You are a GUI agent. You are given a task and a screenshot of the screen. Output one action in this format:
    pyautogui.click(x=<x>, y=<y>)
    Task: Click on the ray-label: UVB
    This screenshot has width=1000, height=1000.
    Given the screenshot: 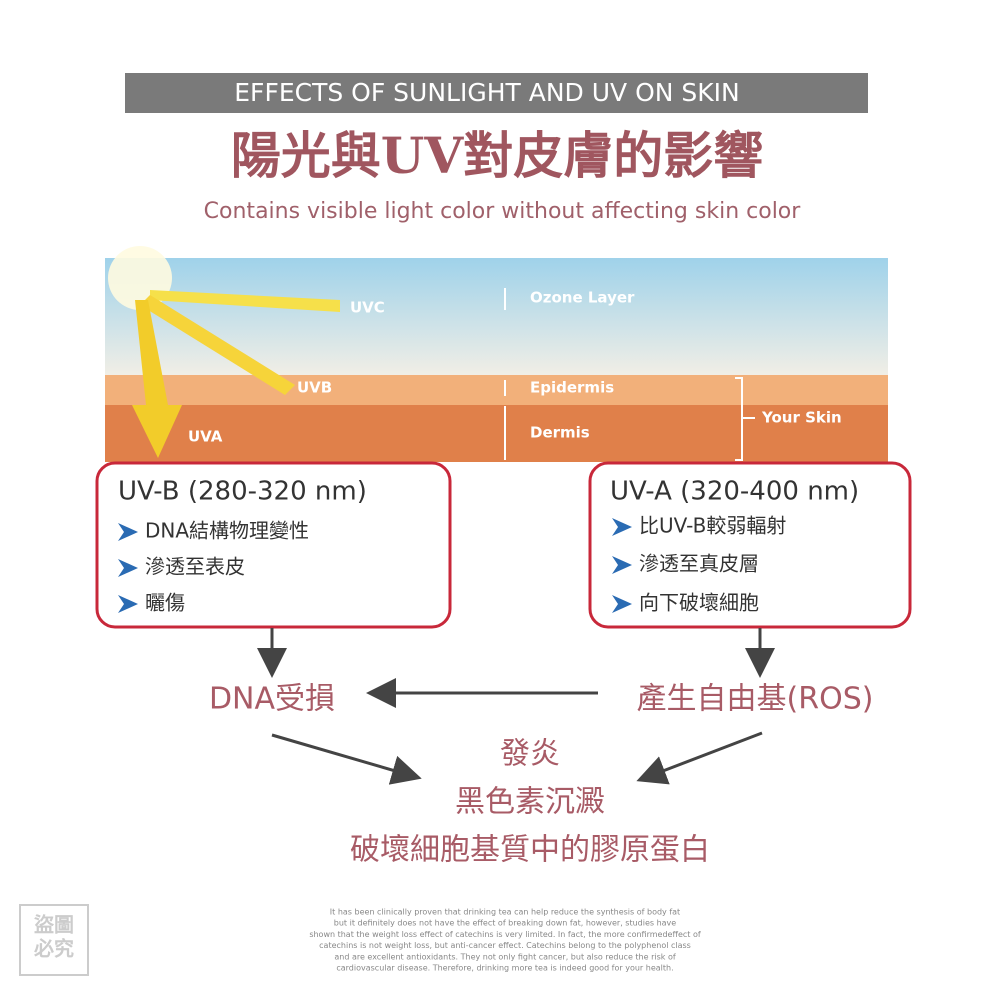 What is the action you would take?
    pyautogui.click(x=314, y=388)
    